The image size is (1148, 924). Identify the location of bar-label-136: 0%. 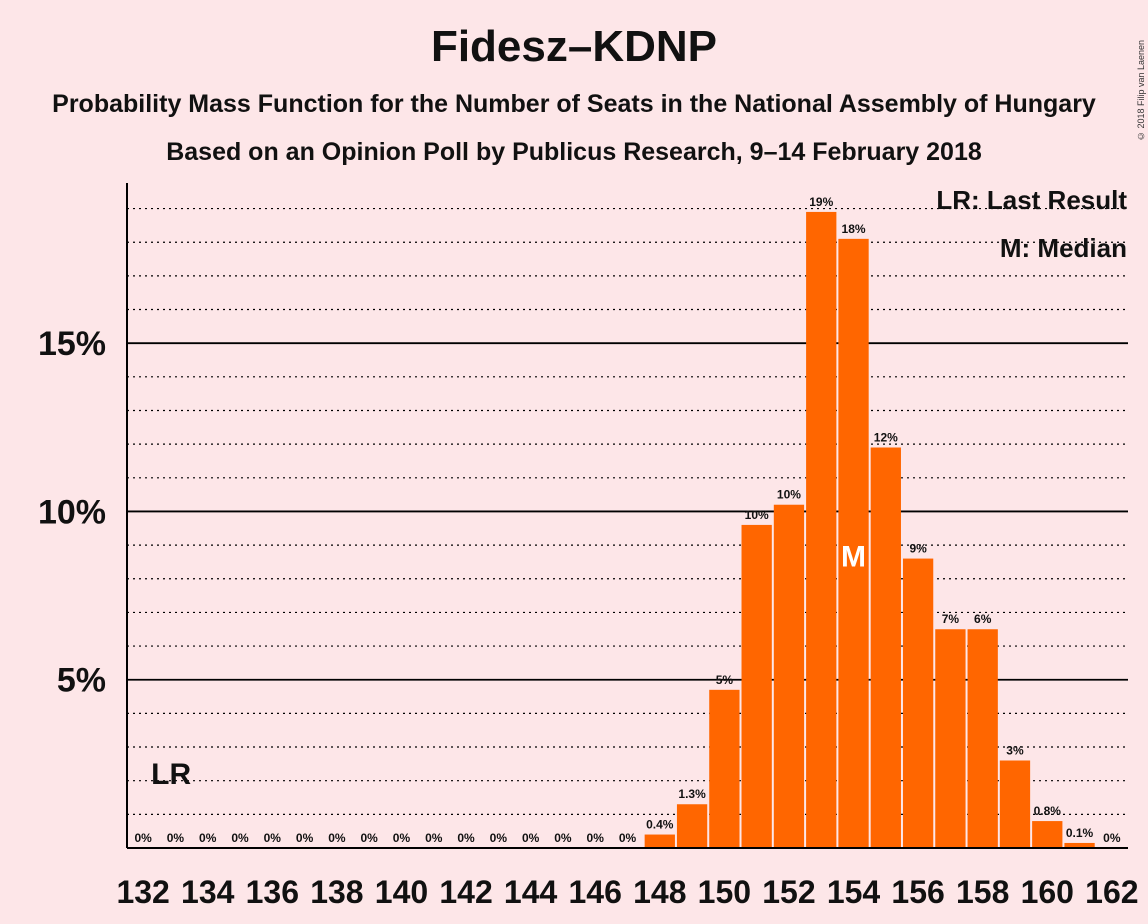
(273, 838).